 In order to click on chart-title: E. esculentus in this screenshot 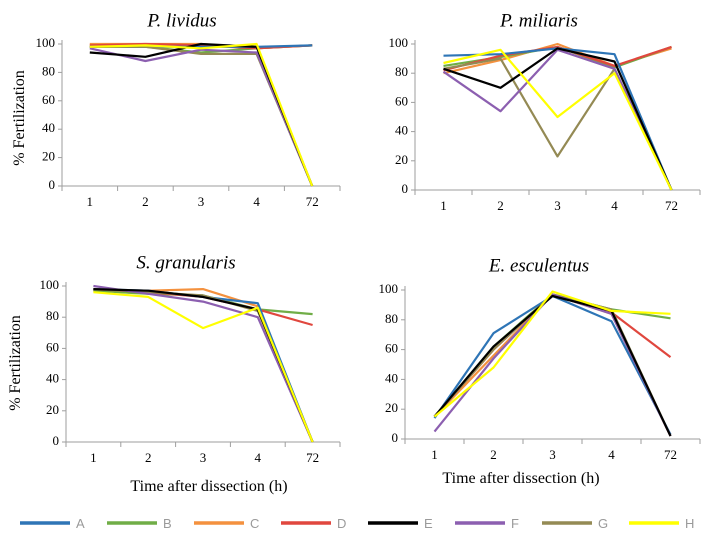, I will do `click(538, 265)`.